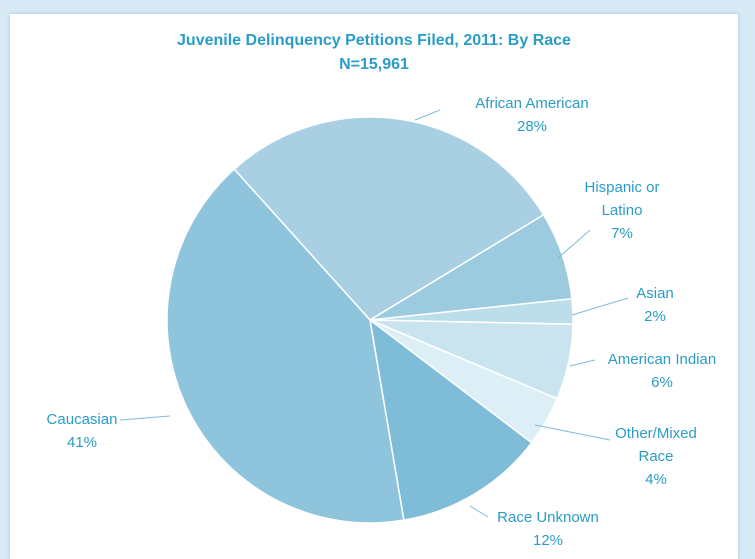 The width and height of the screenshot is (755, 559). Describe the element at coordinates (548, 540) in the screenshot. I see `slice-value-label: 12%` at that location.